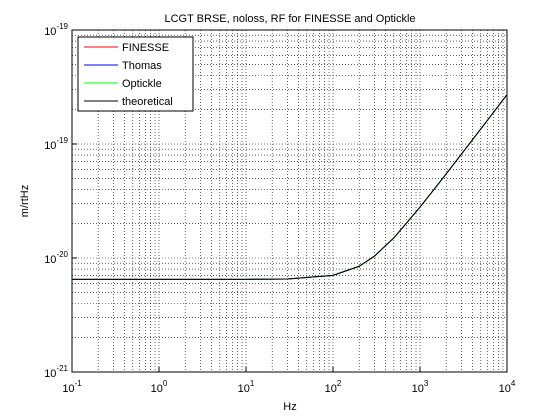 This screenshot has width=560, height=420. I want to click on legend-label: Optickle, so click(142, 84).